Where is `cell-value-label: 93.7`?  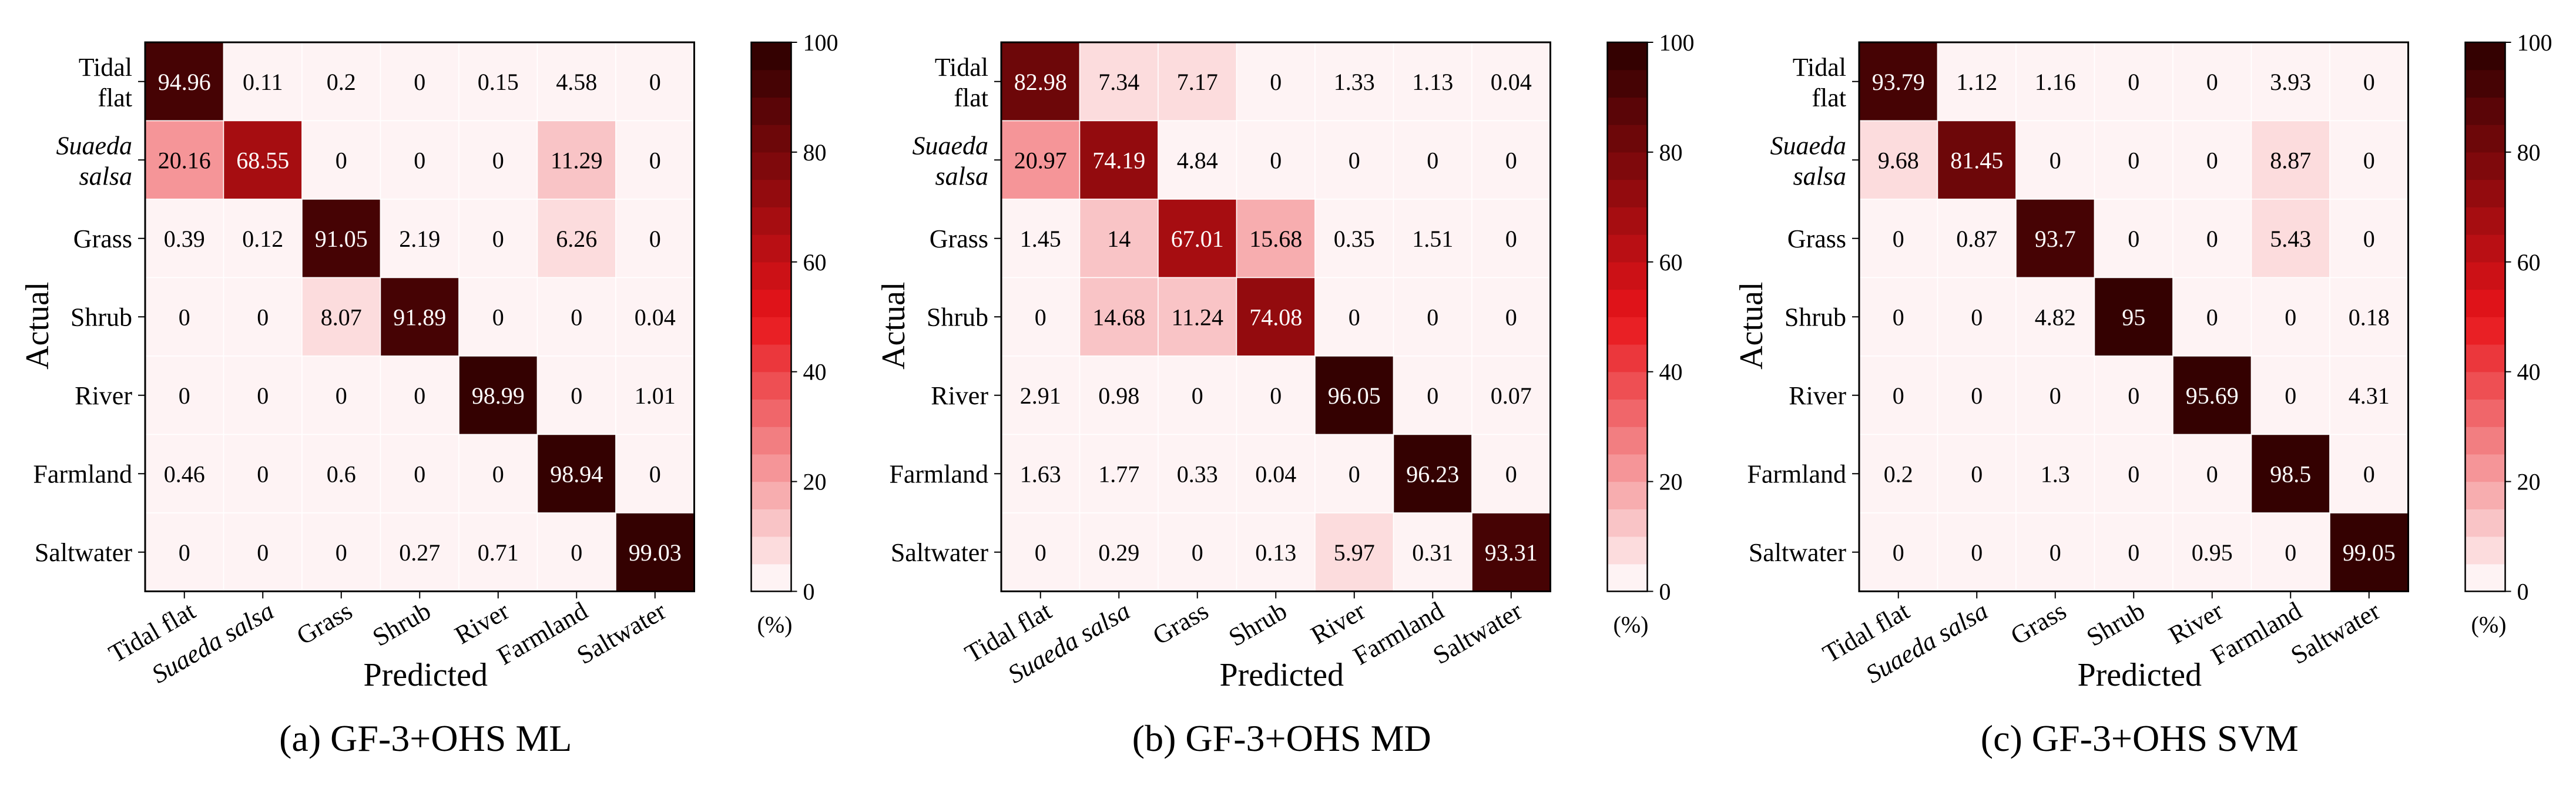 cell-value-label: 93.7 is located at coordinates (2056, 239).